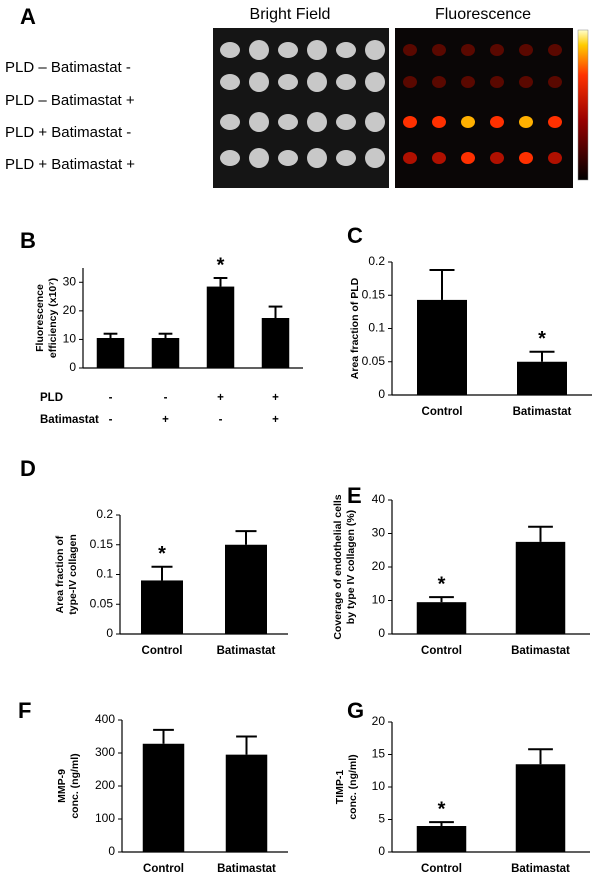 Image resolution: width=613 pixels, height=882 pixels. I want to click on panel-label: F, so click(24, 710).